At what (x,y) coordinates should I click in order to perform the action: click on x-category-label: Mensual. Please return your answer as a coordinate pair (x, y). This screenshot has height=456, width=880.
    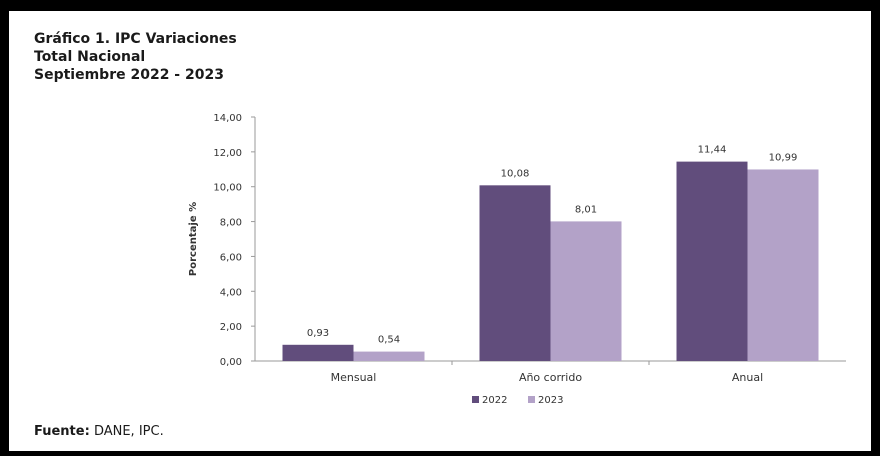
    Looking at the image, I should click on (354, 377).